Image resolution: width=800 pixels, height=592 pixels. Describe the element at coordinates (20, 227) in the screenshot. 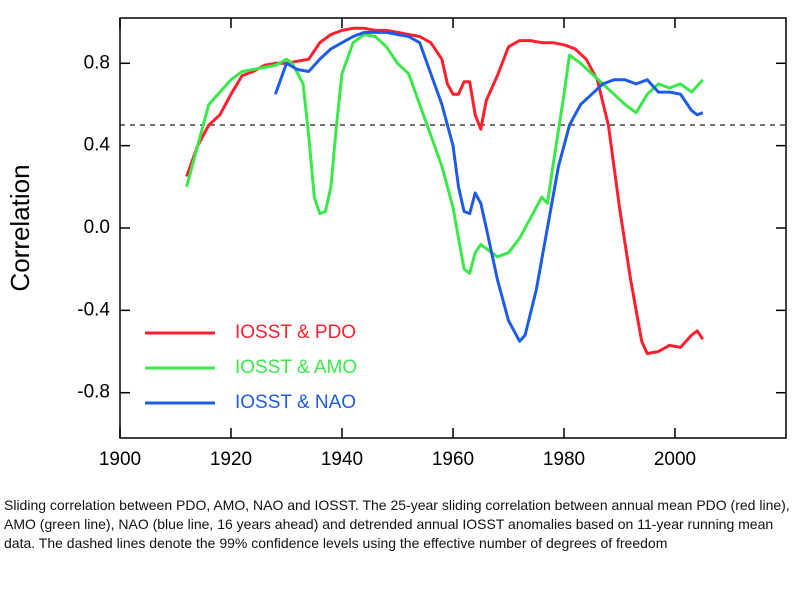

I see `y-axis-label: Correlation` at that location.